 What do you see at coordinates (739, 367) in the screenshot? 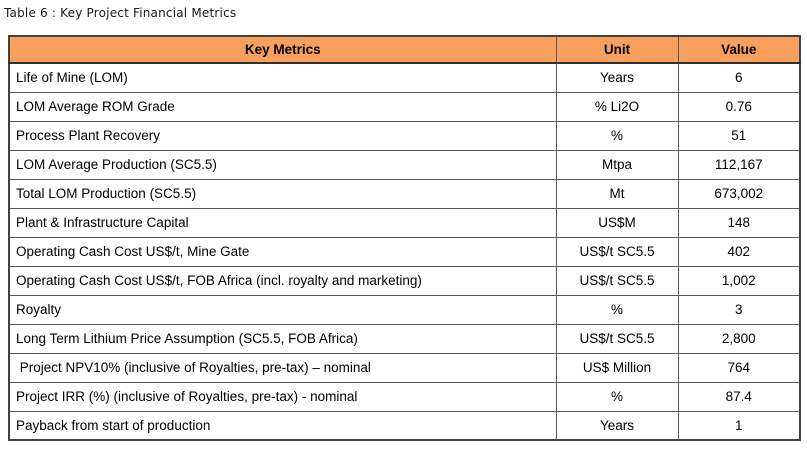
I see `value-cell: 764` at bounding box center [739, 367].